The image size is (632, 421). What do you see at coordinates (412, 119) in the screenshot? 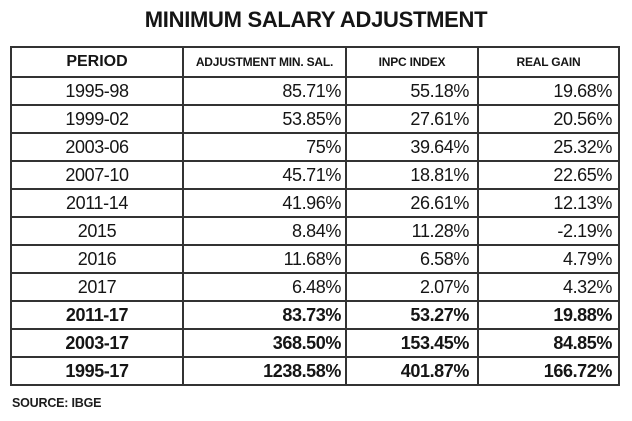
I see `value-cell: 27.61%` at bounding box center [412, 119].